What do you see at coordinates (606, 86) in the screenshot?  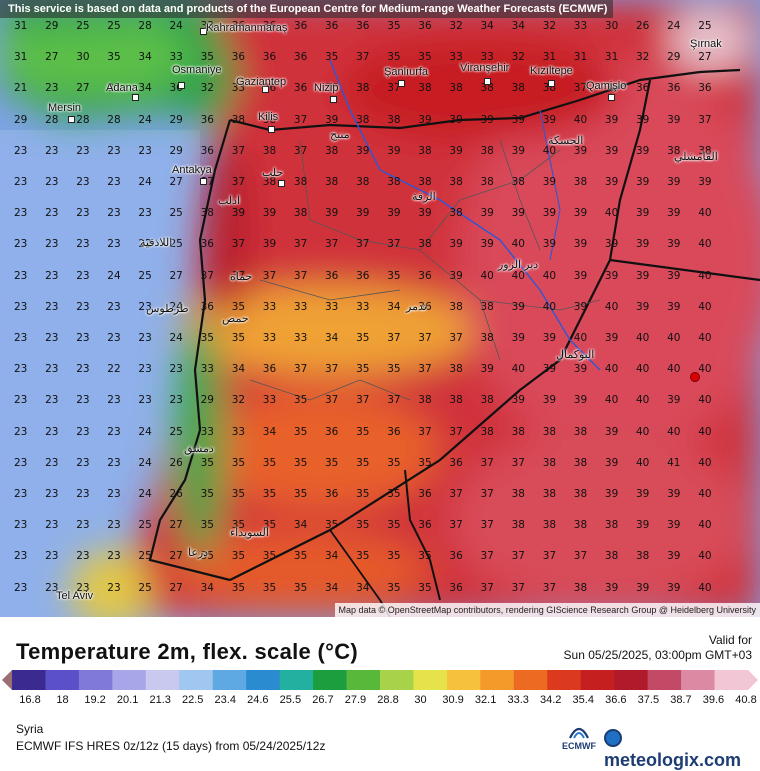 I see `city-label: Qamişlo` at bounding box center [606, 86].